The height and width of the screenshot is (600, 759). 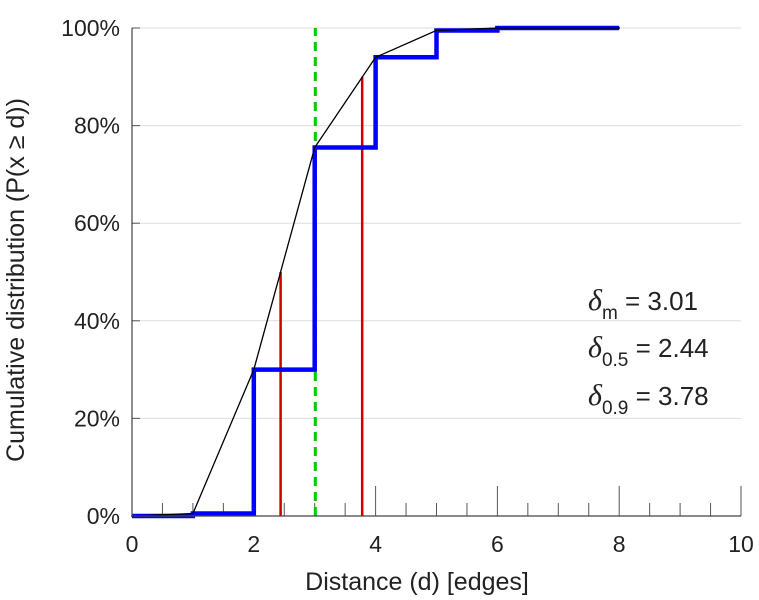 What do you see at coordinates (97, 223) in the screenshot?
I see `y-tick-label: 60%` at bounding box center [97, 223].